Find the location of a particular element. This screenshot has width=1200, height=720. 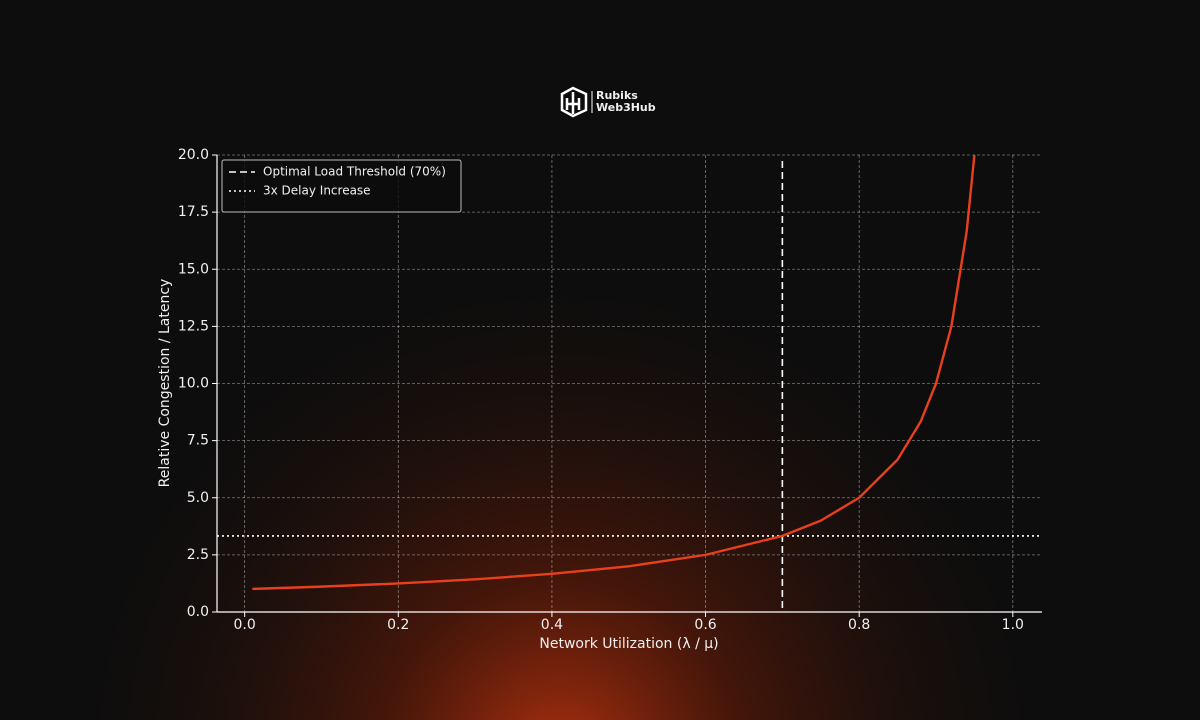

y-tick-label: 2.5 is located at coordinates (198, 555).